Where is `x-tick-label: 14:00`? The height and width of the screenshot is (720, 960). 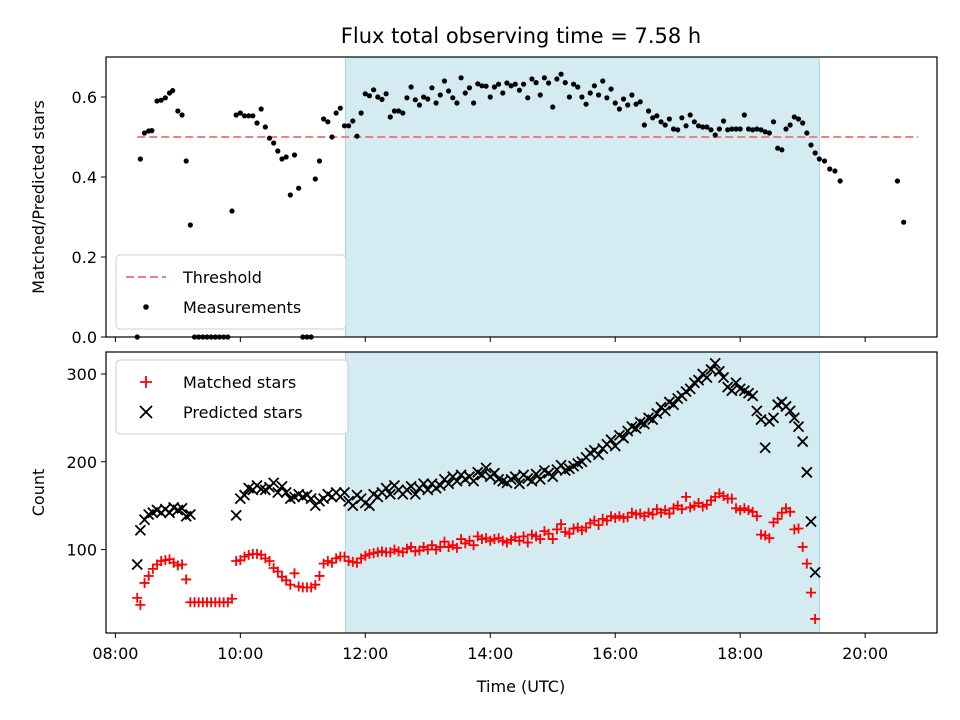
x-tick-label: 14:00 is located at coordinates (490, 653).